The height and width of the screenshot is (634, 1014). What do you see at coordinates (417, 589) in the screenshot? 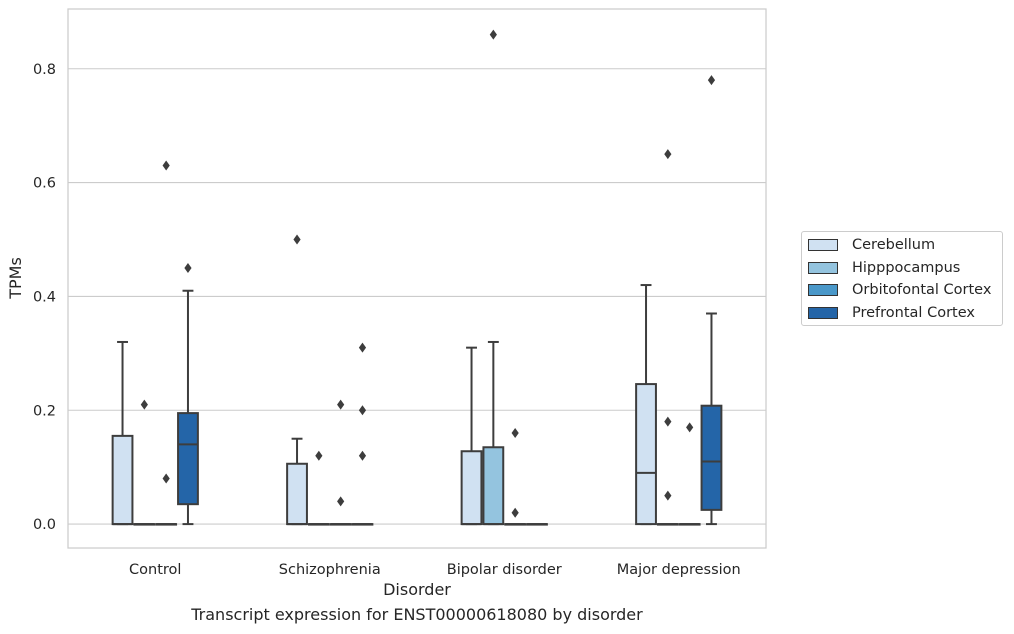
I see `x-axis-label: Disorder` at bounding box center [417, 589].